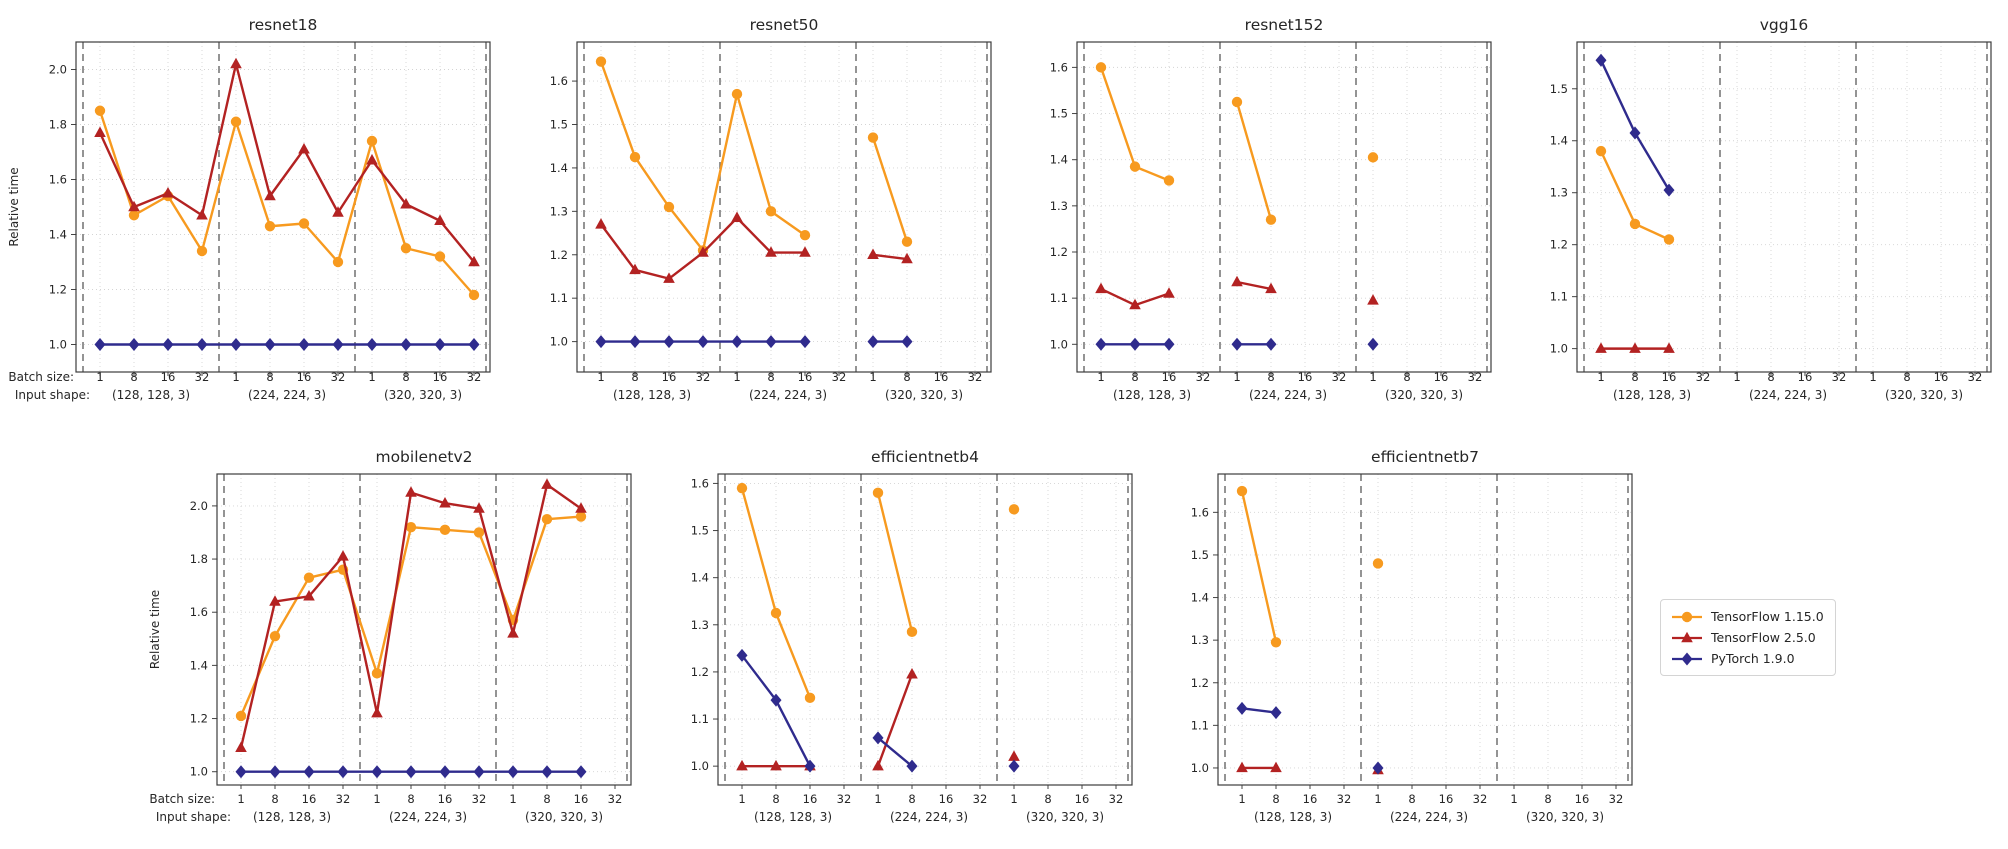 The image size is (2008, 849). I want to click on svg-text: 2.0, so click(199, 506).